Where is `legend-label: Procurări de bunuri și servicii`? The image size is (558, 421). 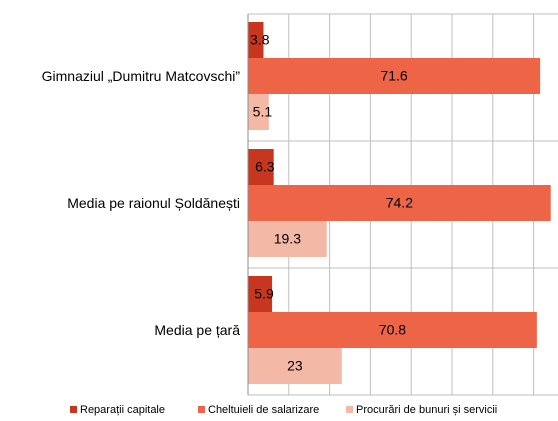 legend-label: Procurări de bunuri și servicii is located at coordinates (426, 410).